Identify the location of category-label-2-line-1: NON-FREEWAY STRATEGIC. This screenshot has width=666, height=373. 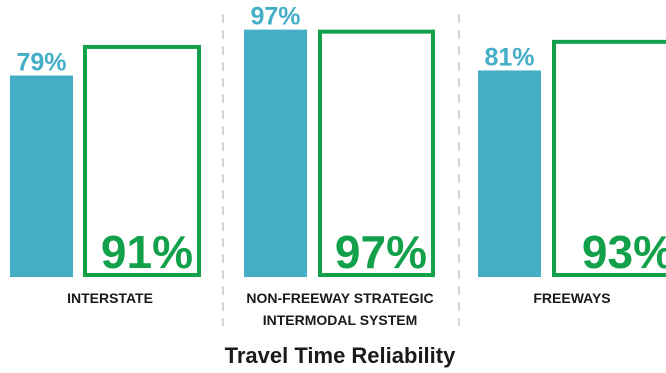
(339, 298).